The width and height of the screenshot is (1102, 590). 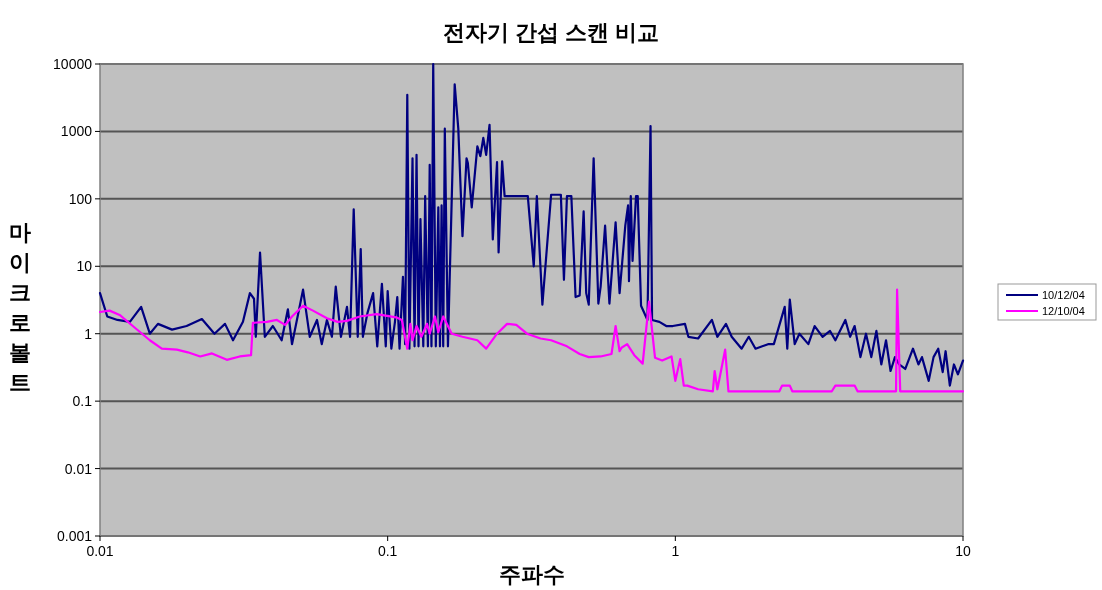 What do you see at coordinates (76, 131) in the screenshot?
I see `y-tick-label: 1000` at bounding box center [76, 131].